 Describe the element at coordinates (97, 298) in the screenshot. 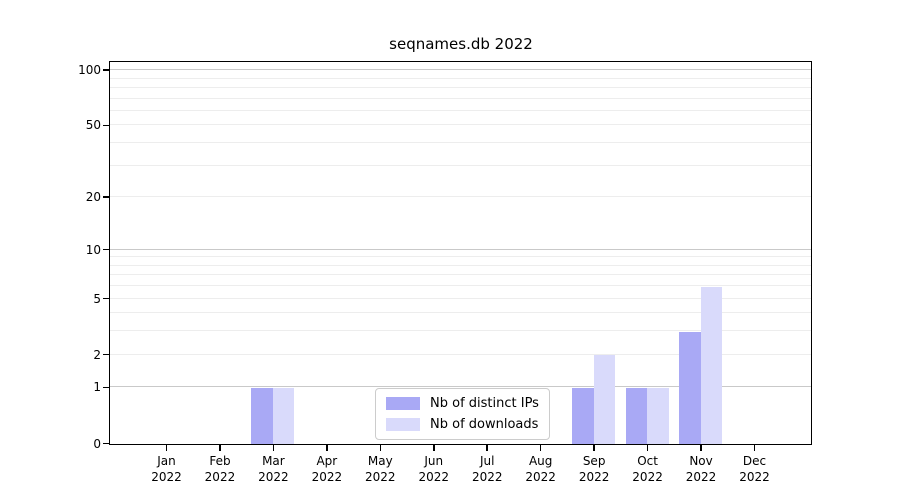

I see `y-tick-label: 5` at that location.